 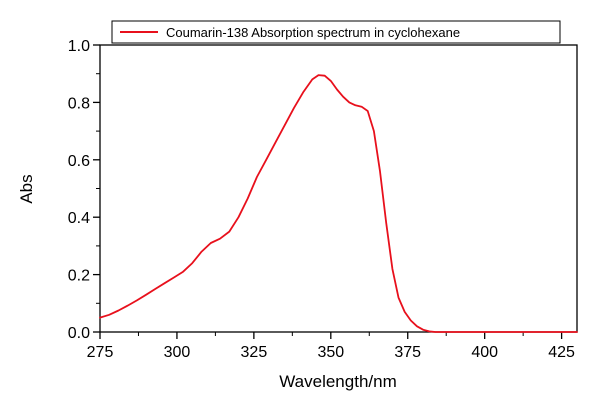 I want to click on x-tick-label: 375, so click(x=407, y=352).